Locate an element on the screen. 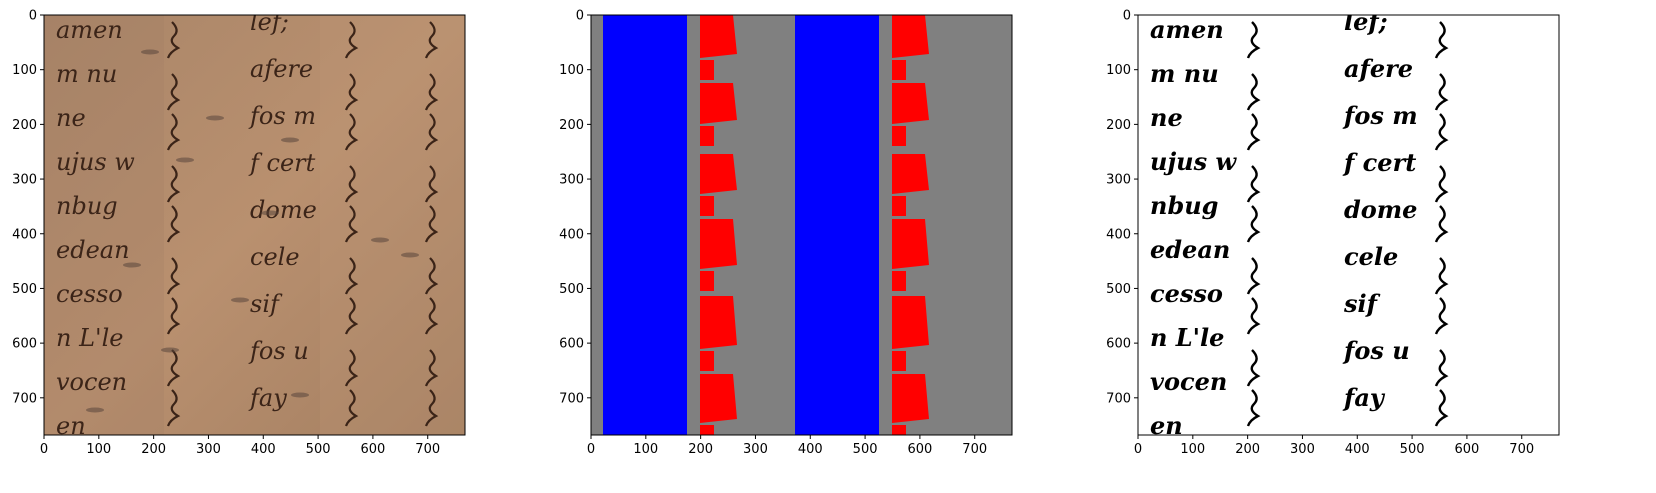  handwriting-line: ne is located at coordinates (1166, 117).